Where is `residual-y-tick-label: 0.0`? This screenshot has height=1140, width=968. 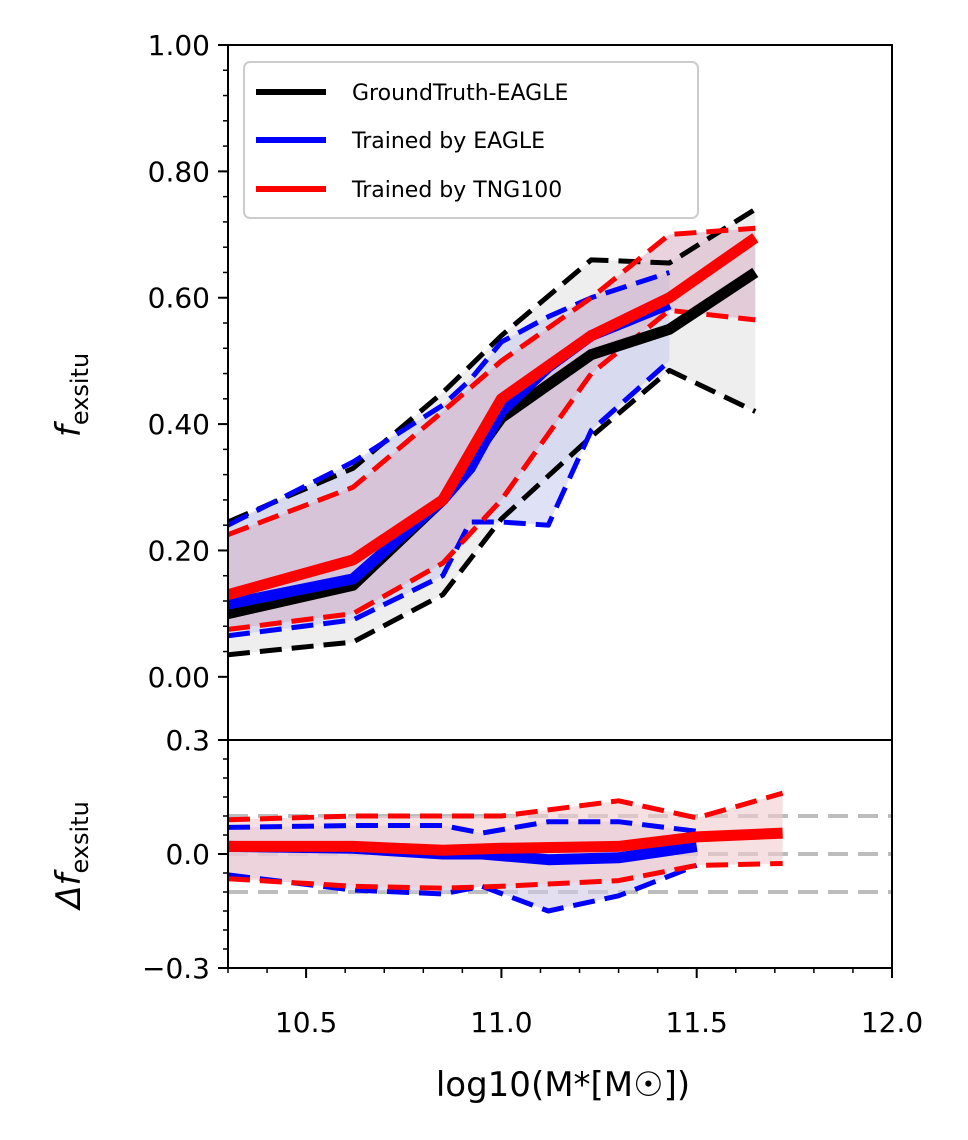
residual-y-tick-label: 0.0 is located at coordinates (187, 854).